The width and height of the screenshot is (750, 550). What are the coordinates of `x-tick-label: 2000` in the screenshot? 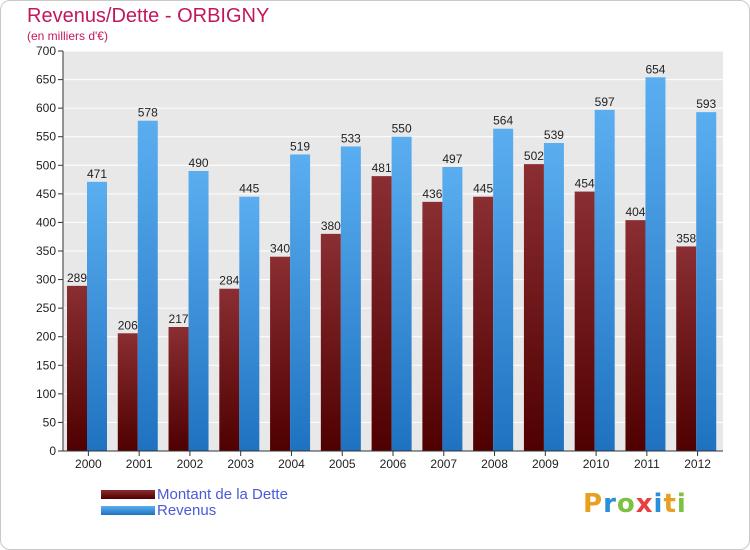 It's located at (88, 464).